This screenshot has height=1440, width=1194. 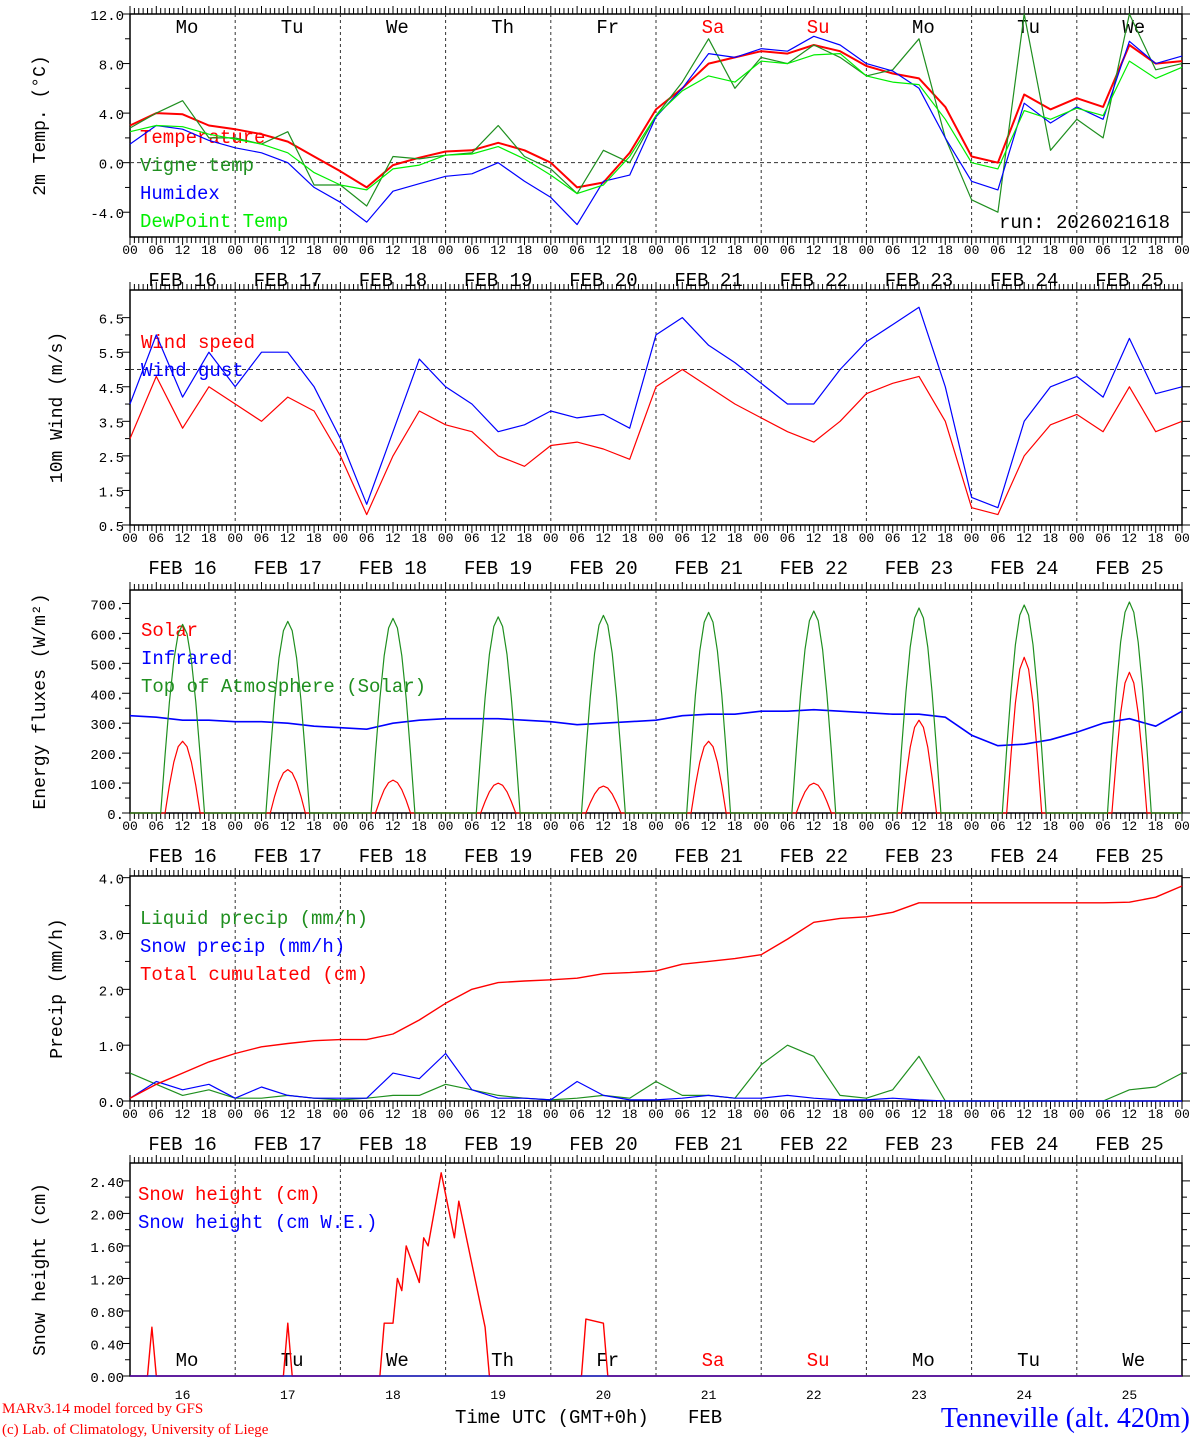 I want to click on series-line-humidex, so click(x=656, y=130).